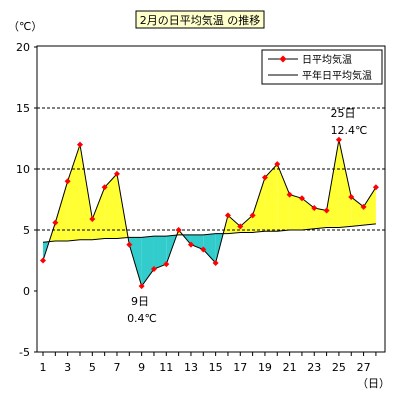 The image size is (400, 400). Describe the element at coordinates (314, 367) in the screenshot. I see `x-tick-label-23: 23` at that location.